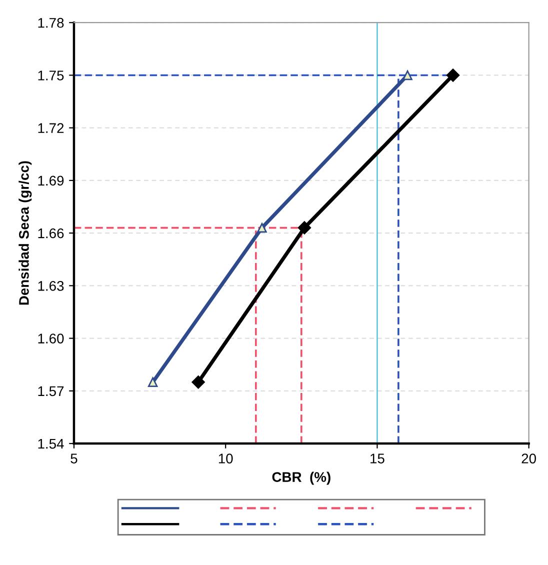 The image size is (548, 565). Describe the element at coordinates (74, 459) in the screenshot. I see `x-tick-label: 5` at that location.